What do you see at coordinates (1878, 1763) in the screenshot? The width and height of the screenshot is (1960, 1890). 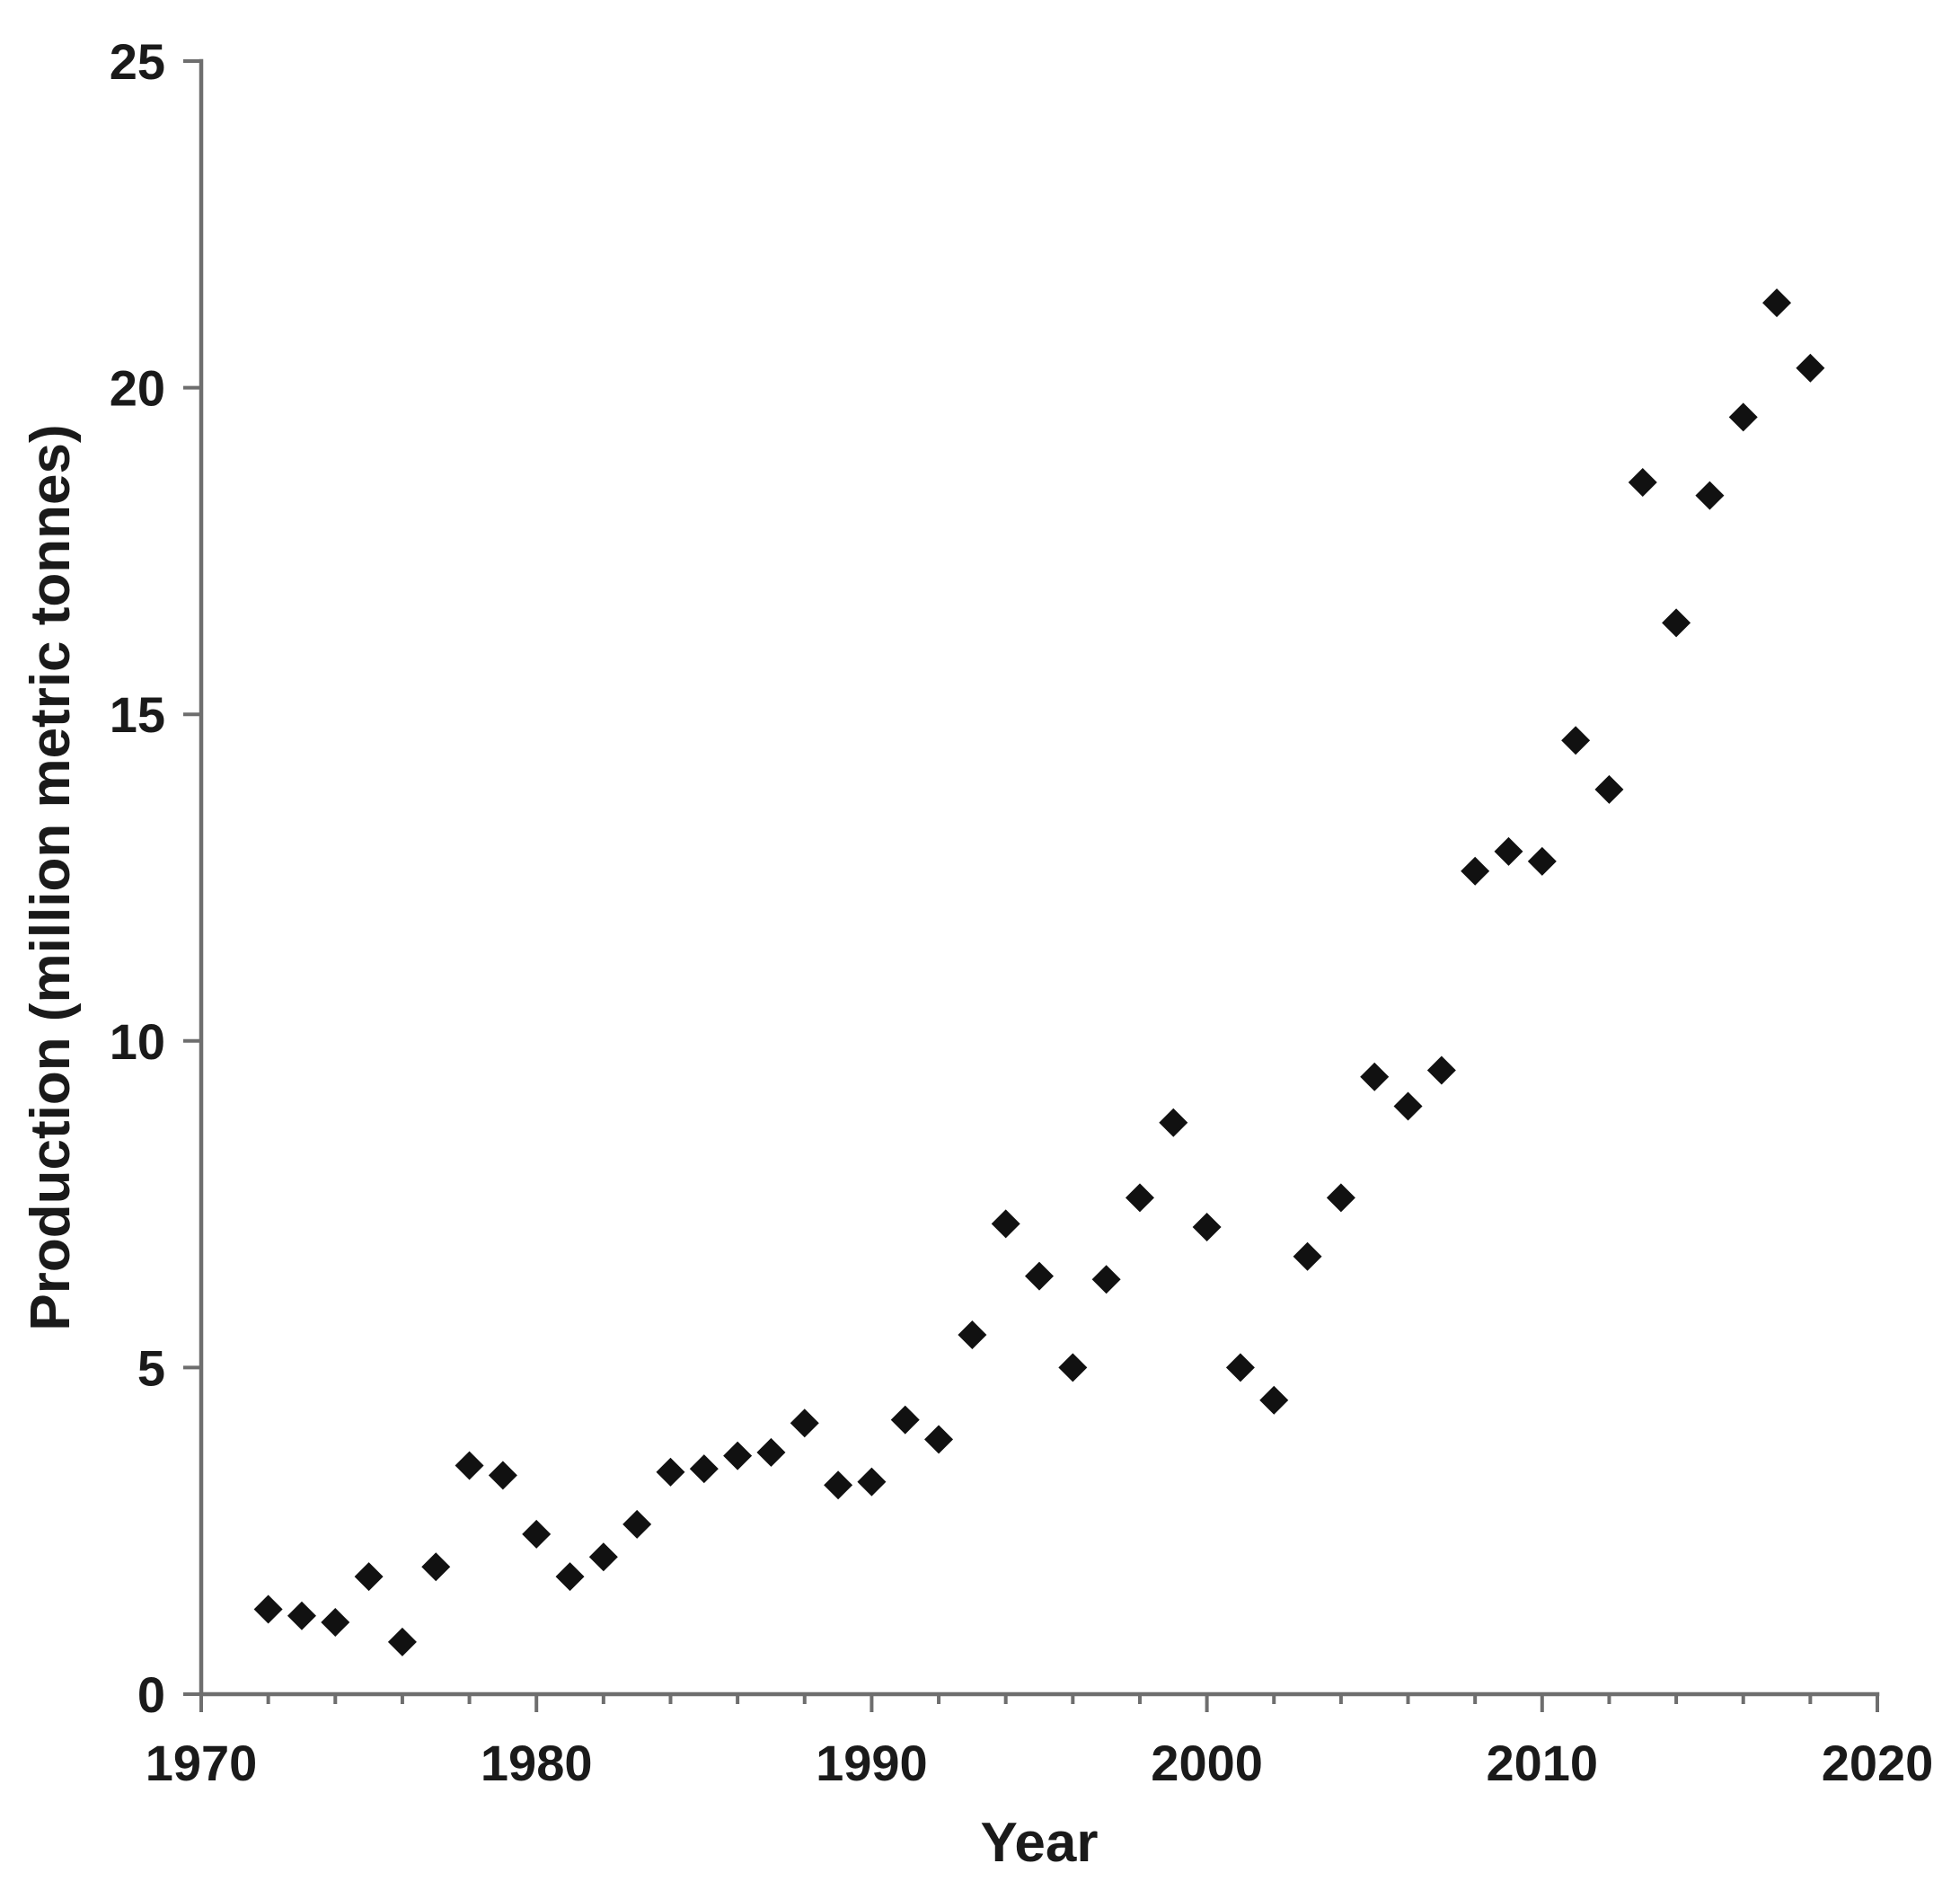 I see `x-tick-label: 2020` at bounding box center [1878, 1763].